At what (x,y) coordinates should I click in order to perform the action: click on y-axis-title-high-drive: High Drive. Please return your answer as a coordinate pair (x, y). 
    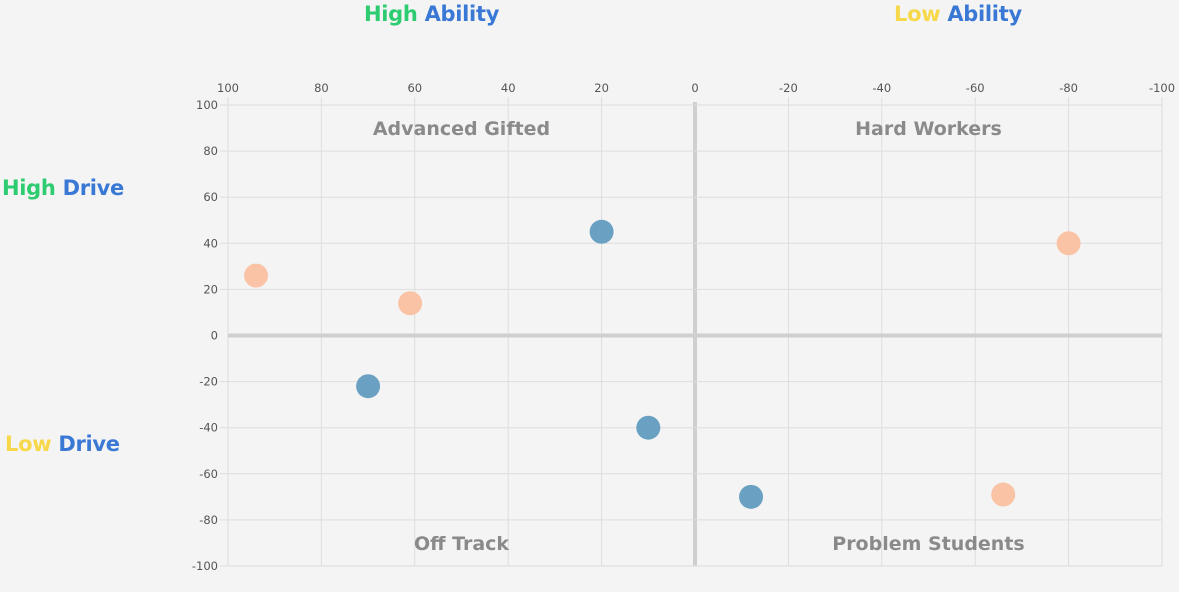
    Looking at the image, I should click on (63, 188).